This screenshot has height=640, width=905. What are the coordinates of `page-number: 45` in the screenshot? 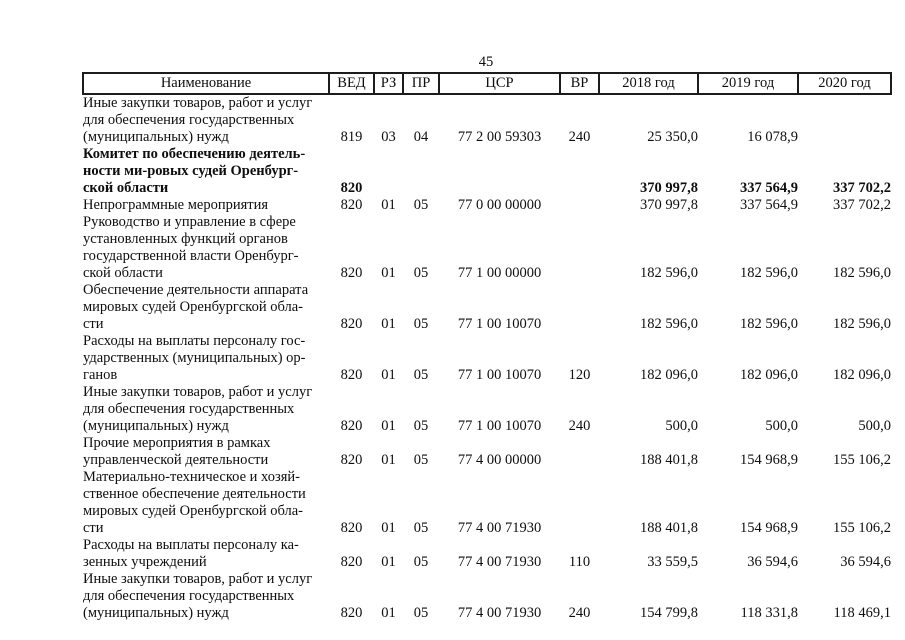 It's located at (486, 62).